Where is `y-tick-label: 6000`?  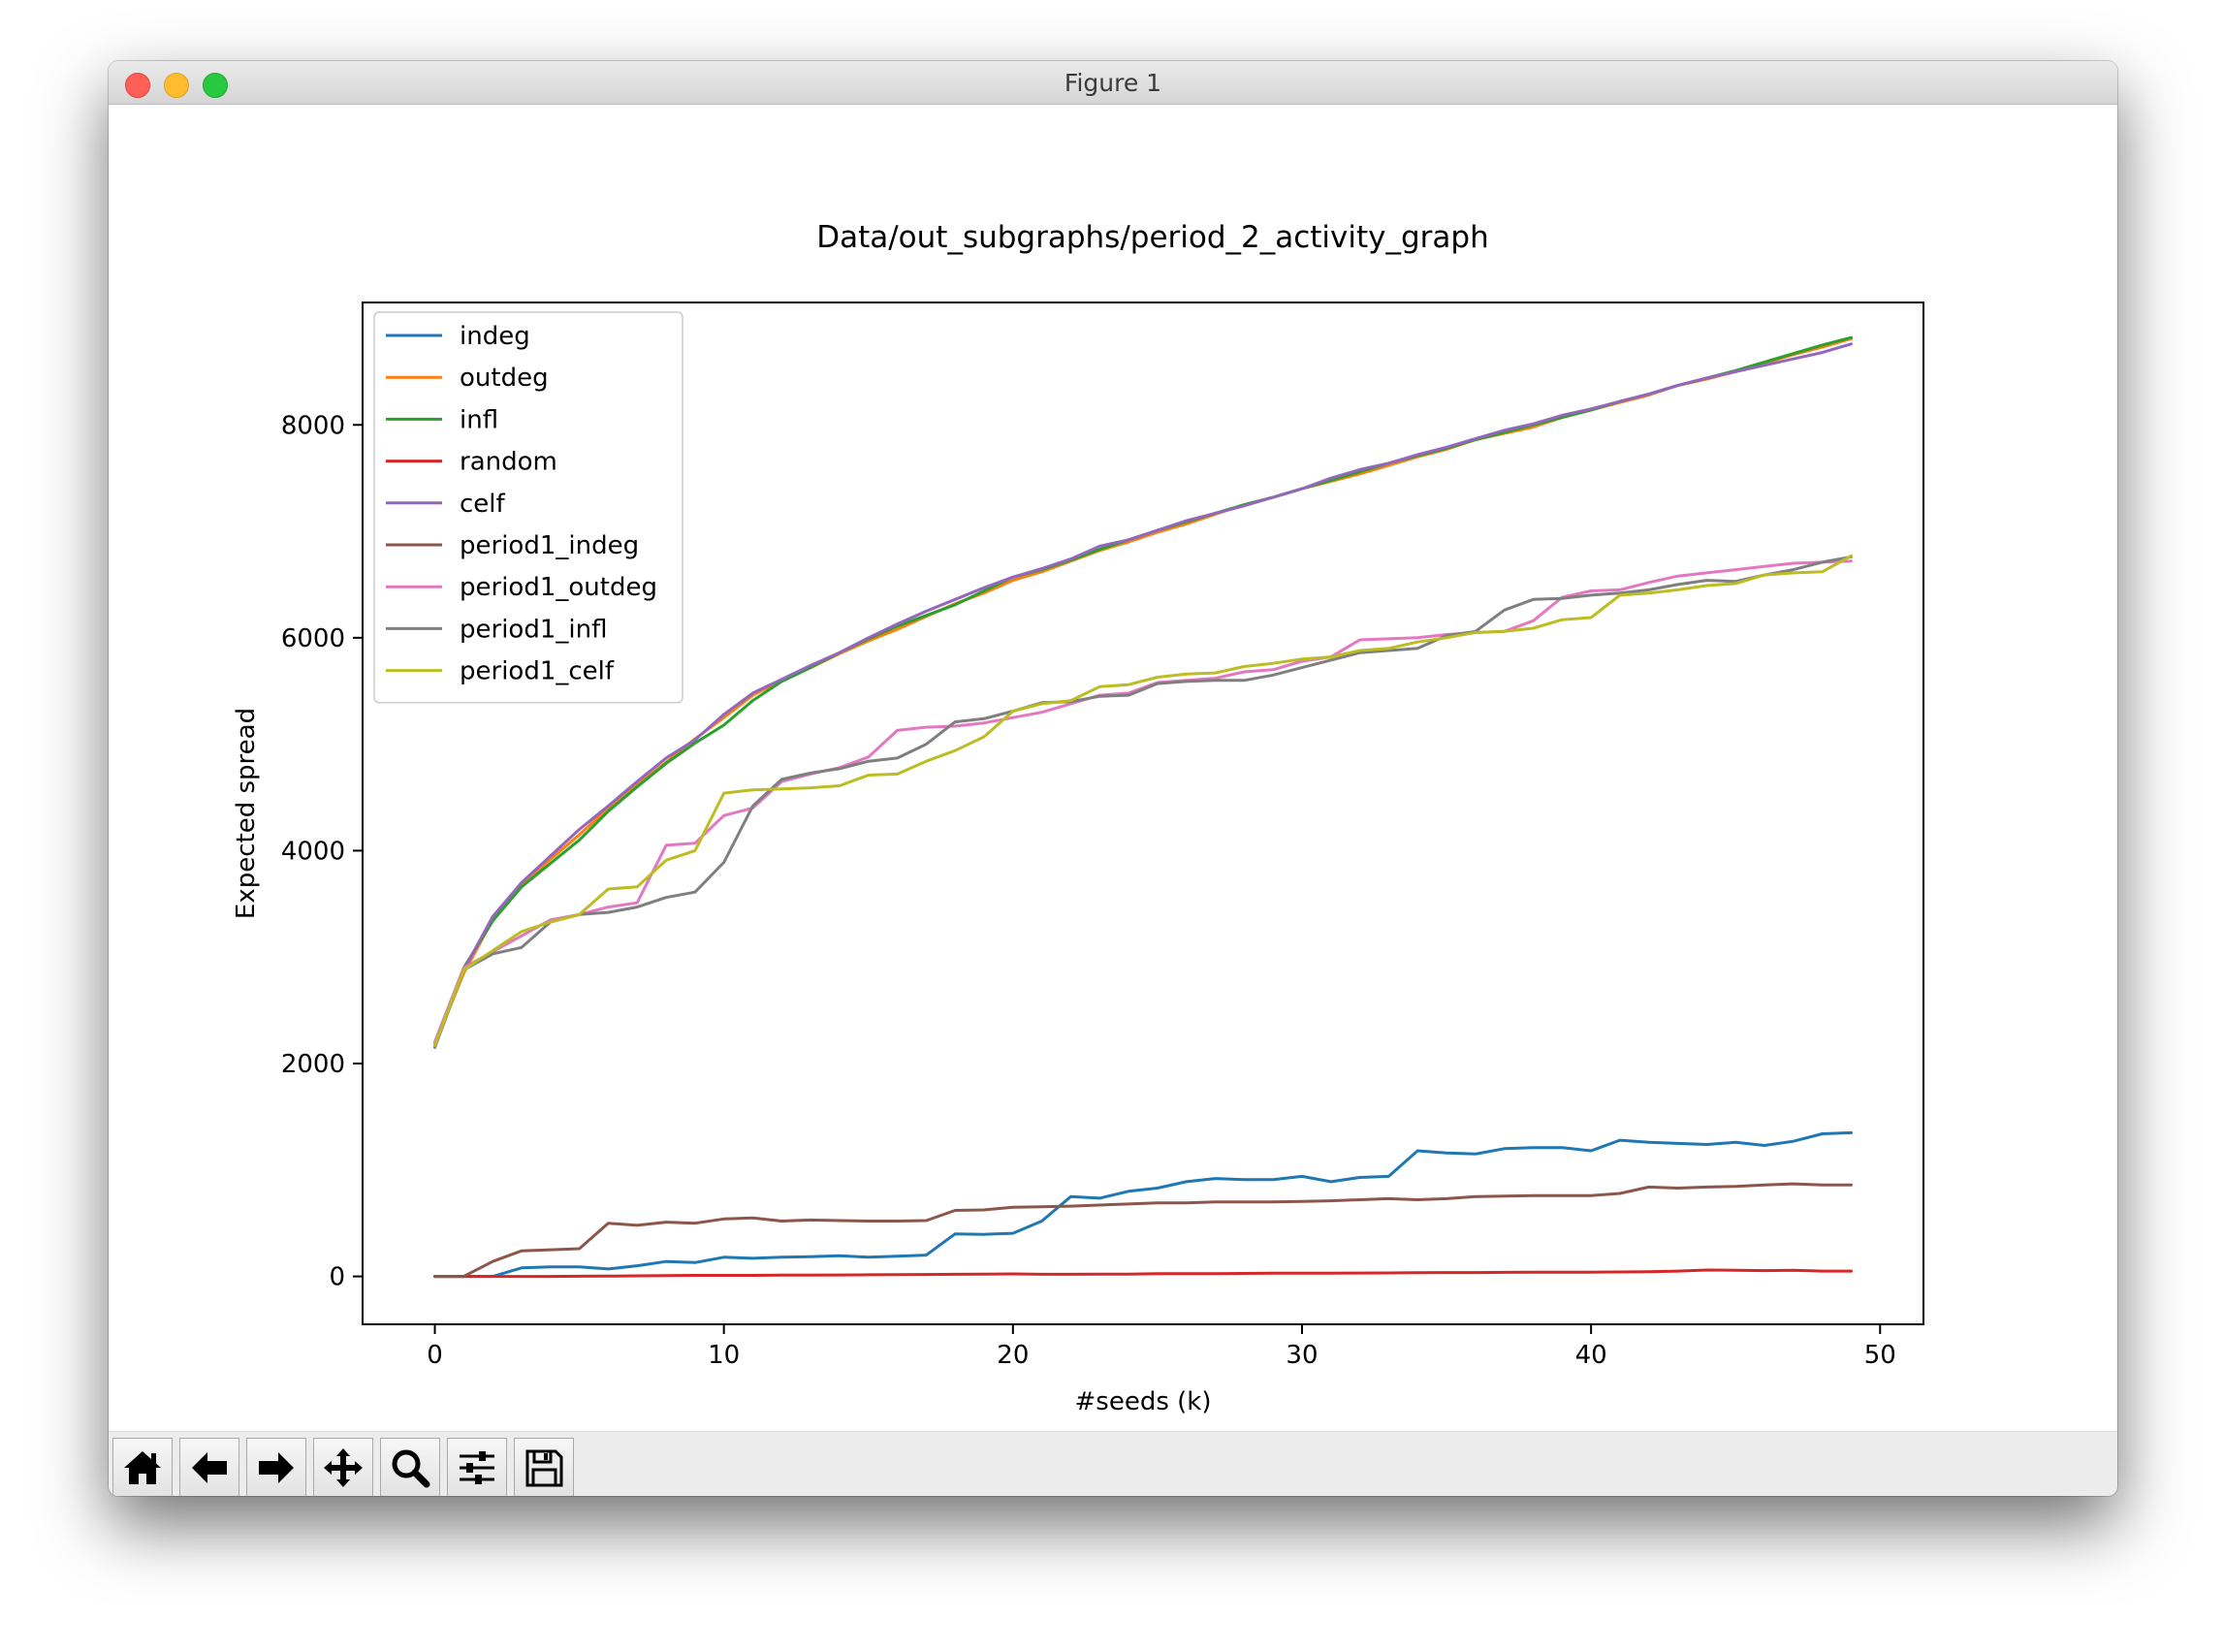 y-tick-label: 6000 is located at coordinates (313, 639).